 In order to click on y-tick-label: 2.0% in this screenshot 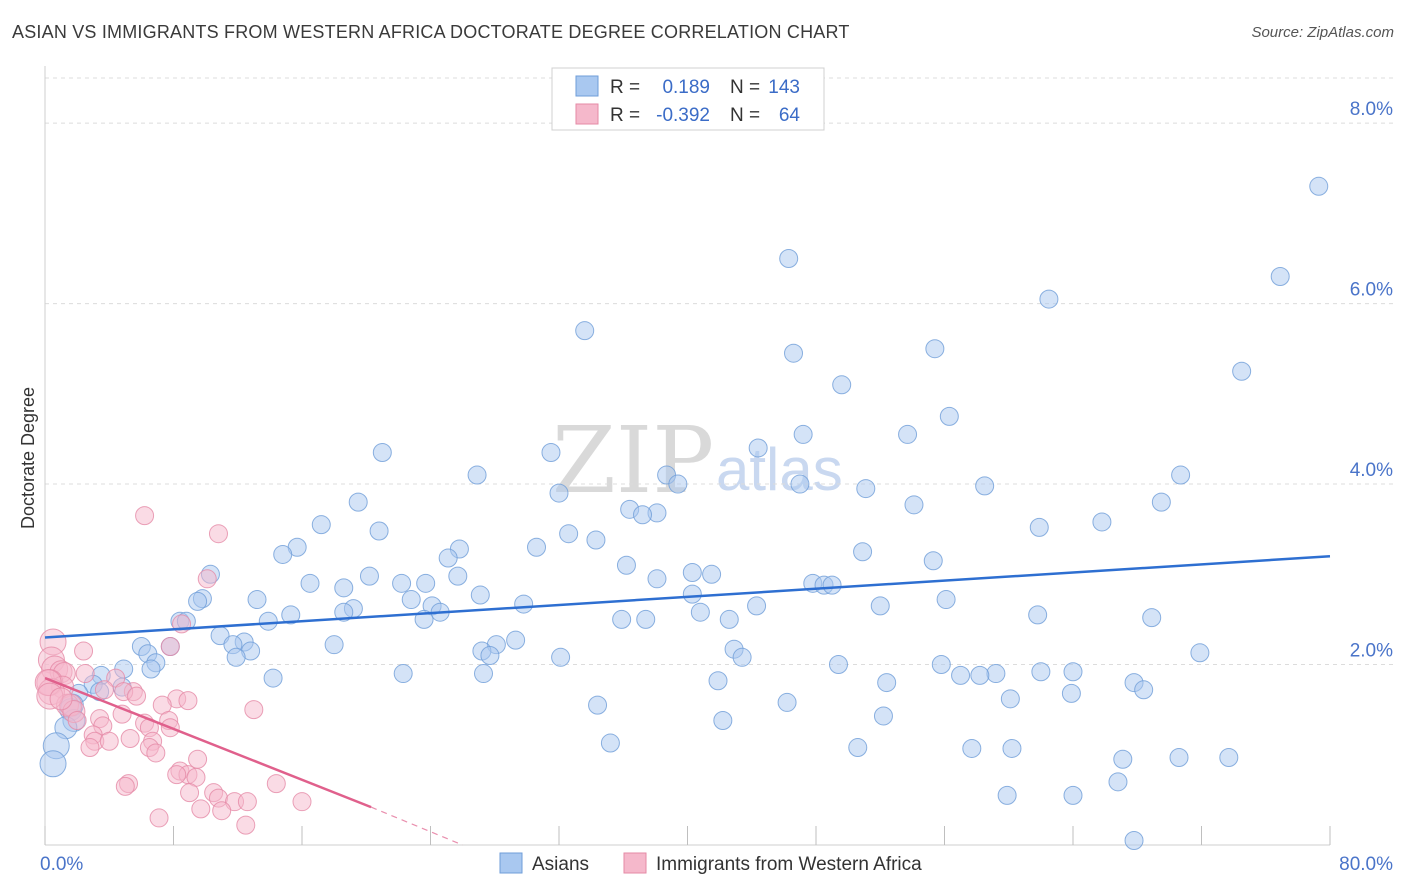, I will do `click(1371, 651)`.